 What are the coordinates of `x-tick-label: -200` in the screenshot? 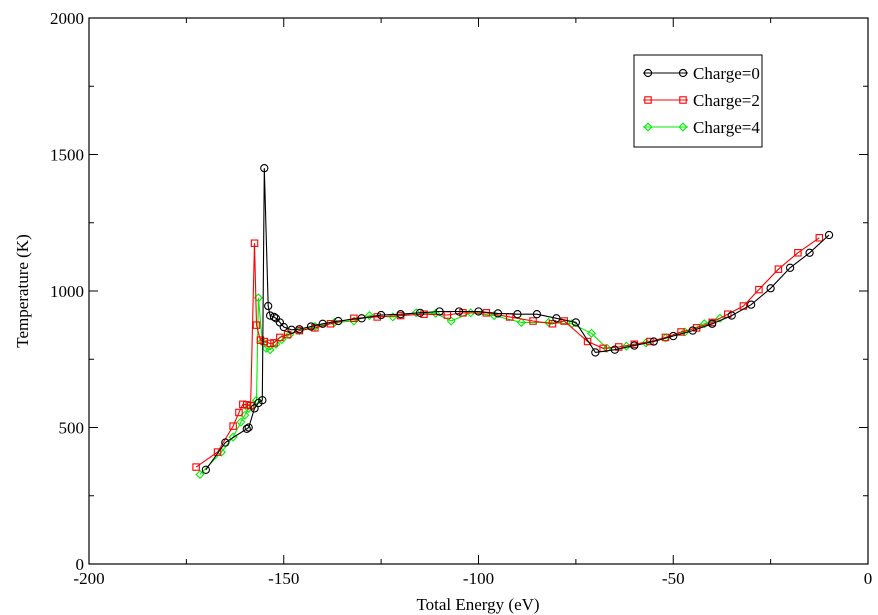 It's located at (88, 578).